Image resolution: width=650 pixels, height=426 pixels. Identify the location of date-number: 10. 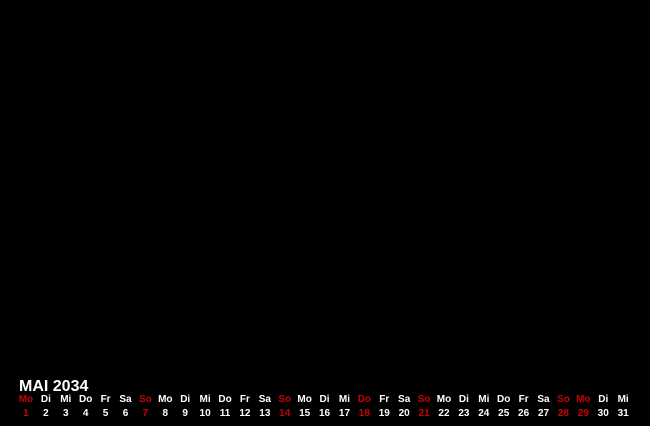
(205, 413).